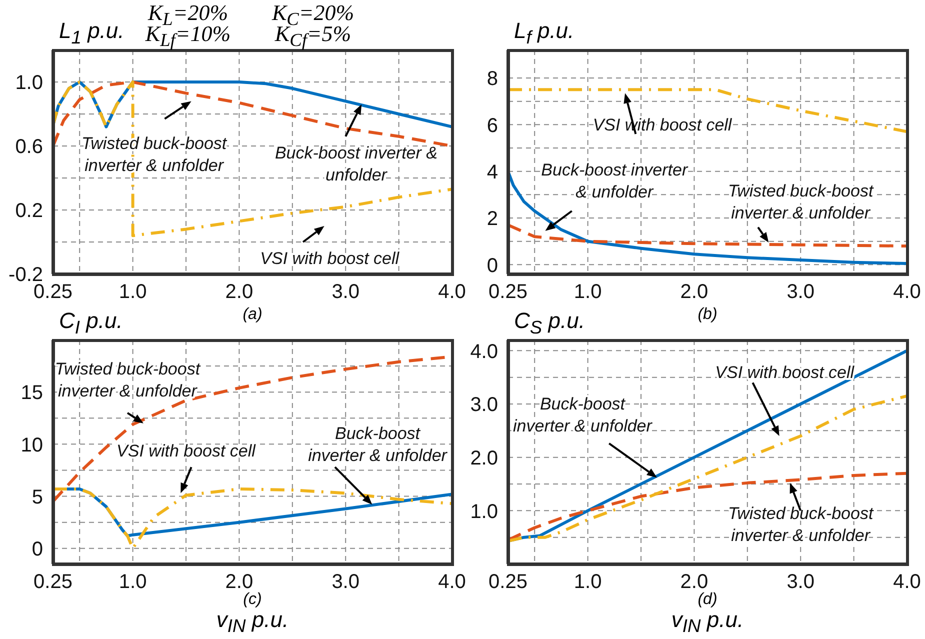 The image size is (925, 639). Describe the element at coordinates (484, 458) in the screenshot. I see `y-tick-label: 2.0` at that location.